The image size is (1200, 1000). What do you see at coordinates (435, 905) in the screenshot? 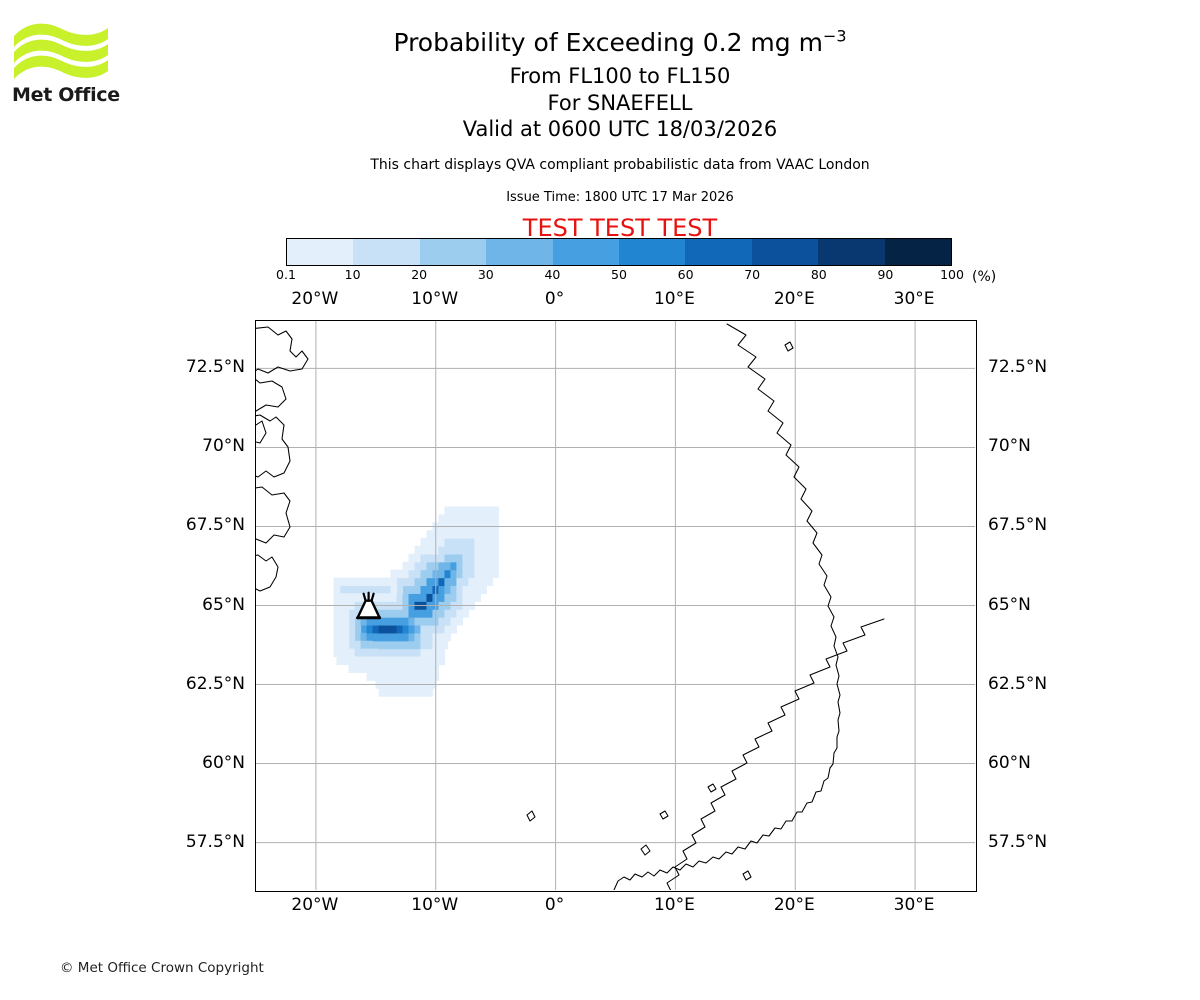
I see `lon-label-bottom-10°W: 10°W` at bounding box center [435, 905].